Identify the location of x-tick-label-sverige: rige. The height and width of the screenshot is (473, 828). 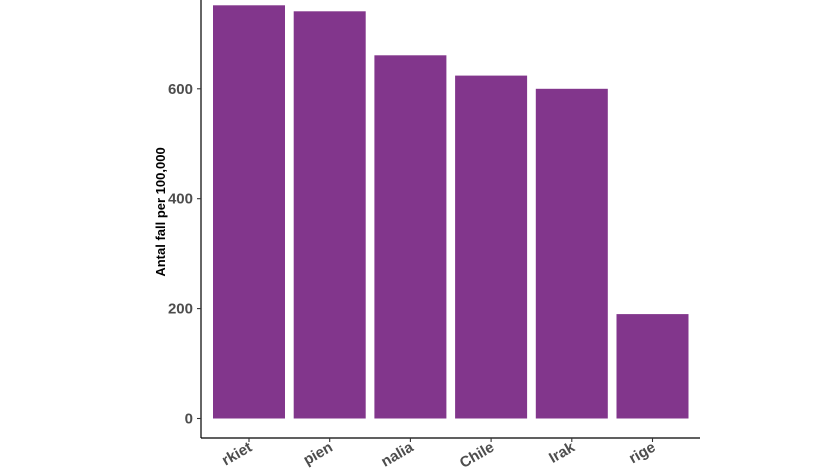
(642, 453).